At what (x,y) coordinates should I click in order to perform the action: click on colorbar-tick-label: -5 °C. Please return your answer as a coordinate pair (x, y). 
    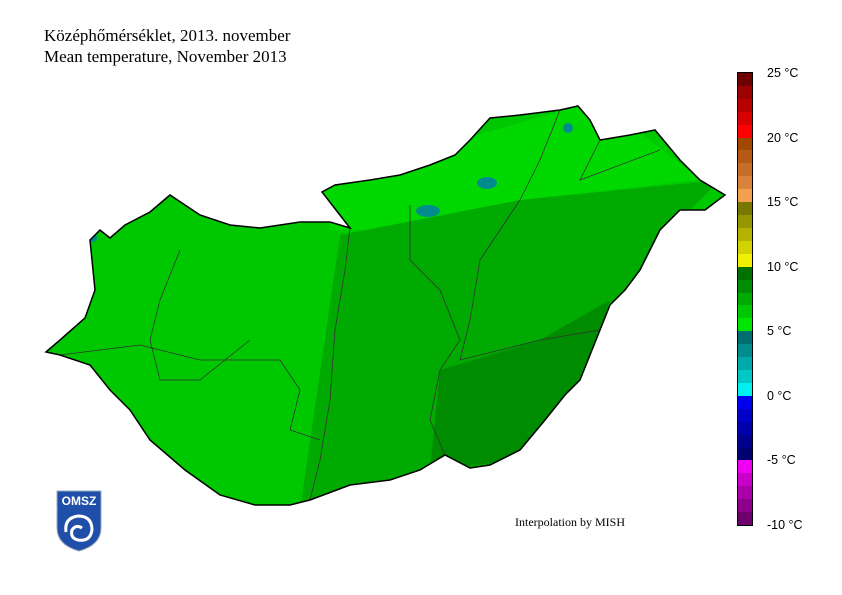
    Looking at the image, I should click on (781, 460).